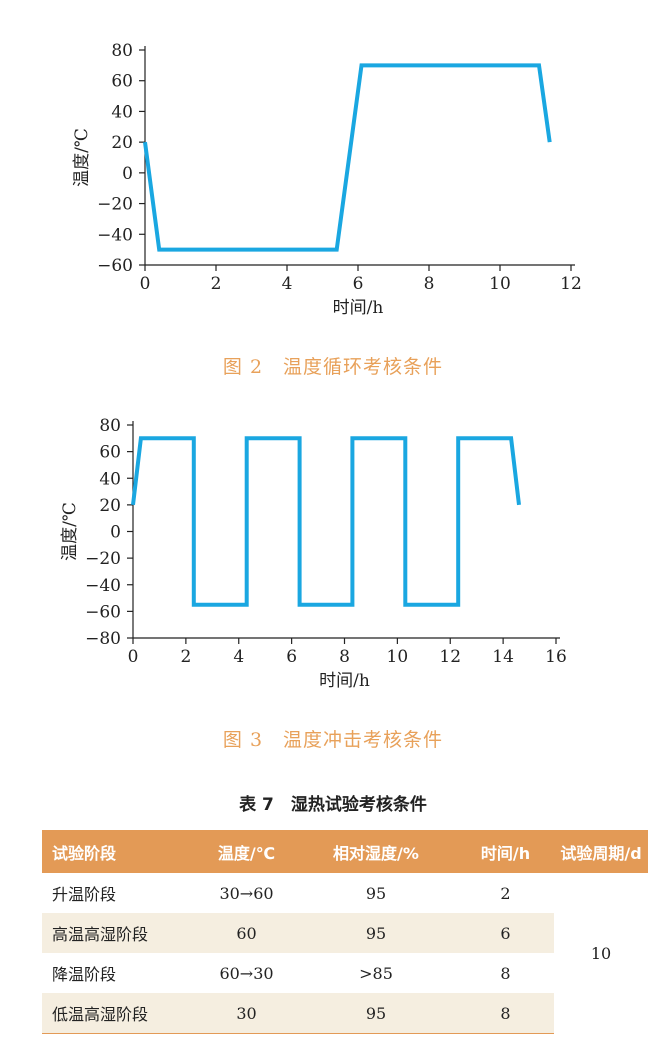  Describe the element at coordinates (246, 1013) in the screenshot. I see `cell-temperature: 30` at that location.